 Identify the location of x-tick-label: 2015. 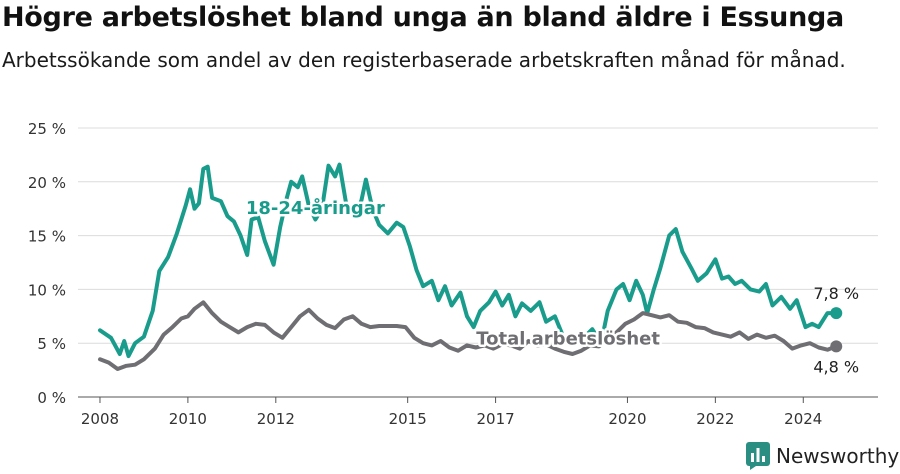
(408, 419).